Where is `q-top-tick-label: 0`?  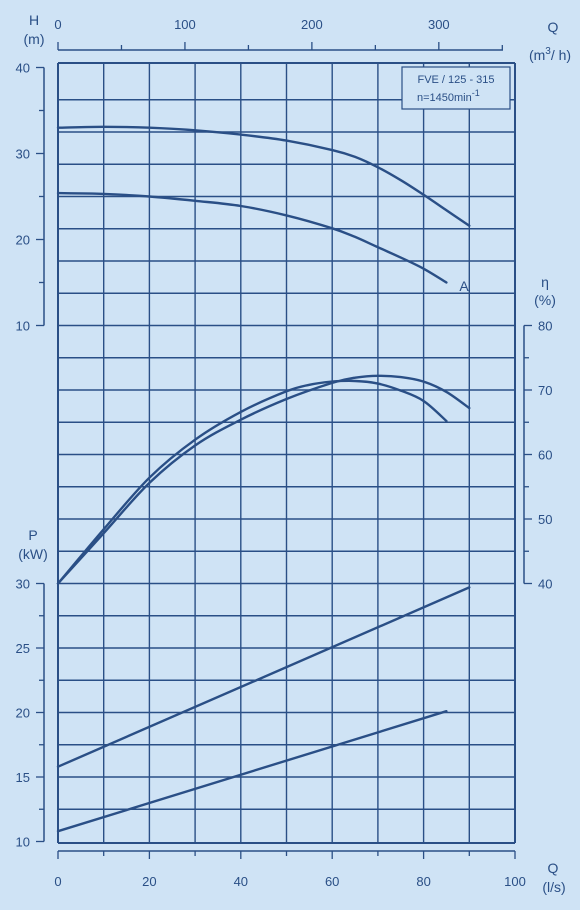 q-top-tick-label: 0 is located at coordinates (57, 24).